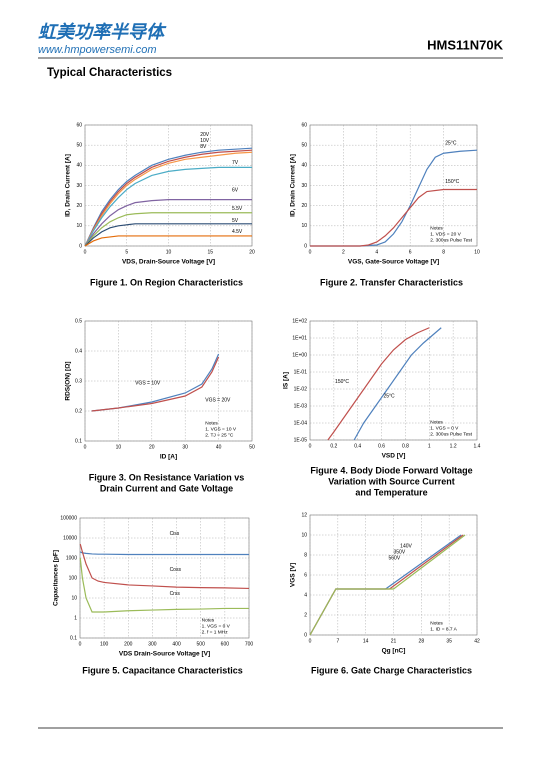 This screenshot has height=780, width=540. I want to click on y-axis-label: ID, Drain Current [A], so click(293, 185).